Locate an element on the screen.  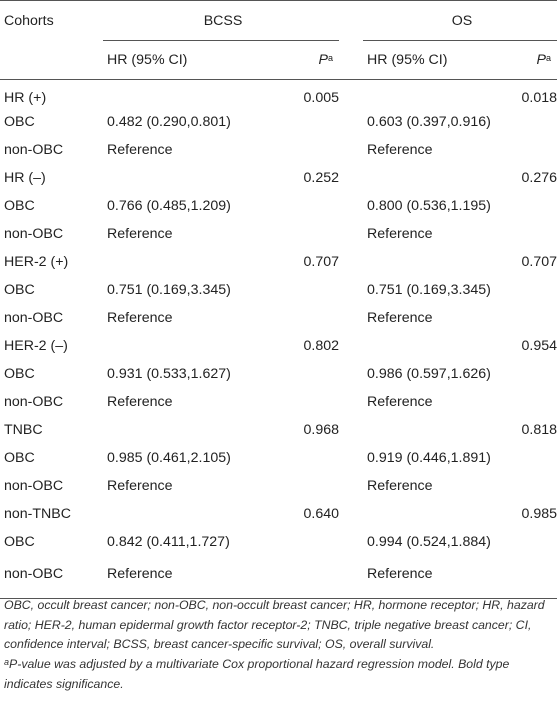
os-hr-cell: 0.919 (0.446,1.891) is located at coordinates (429, 457).